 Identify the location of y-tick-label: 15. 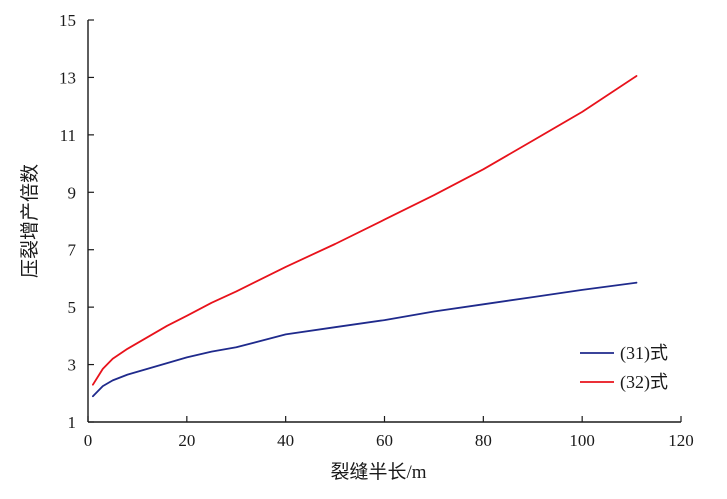
(67, 20).